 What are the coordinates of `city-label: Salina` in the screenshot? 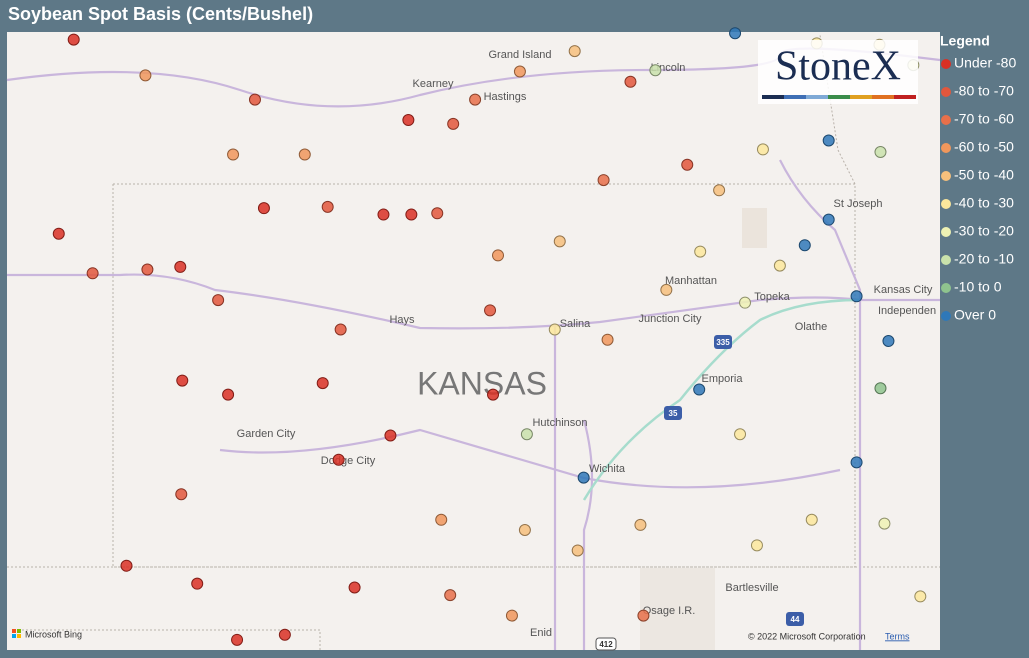 It's located at (575, 324).